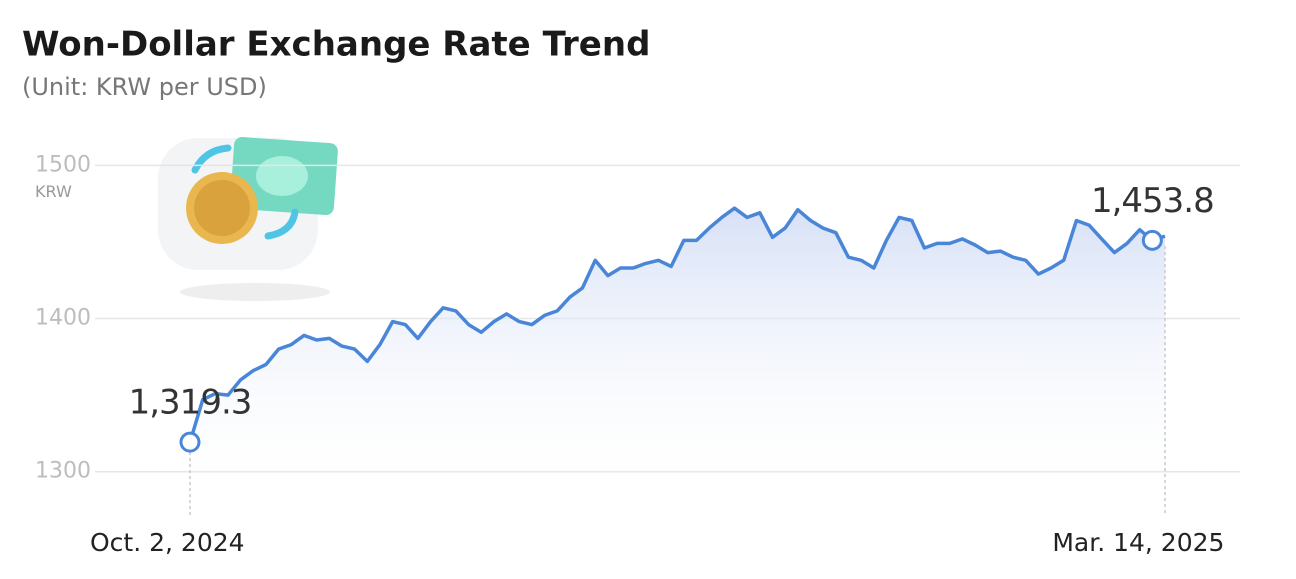 The width and height of the screenshot is (1296, 579). Describe the element at coordinates (336, 45) in the screenshot. I see `chart-title: Won-Dollar Exchange Rate Trend` at that location.